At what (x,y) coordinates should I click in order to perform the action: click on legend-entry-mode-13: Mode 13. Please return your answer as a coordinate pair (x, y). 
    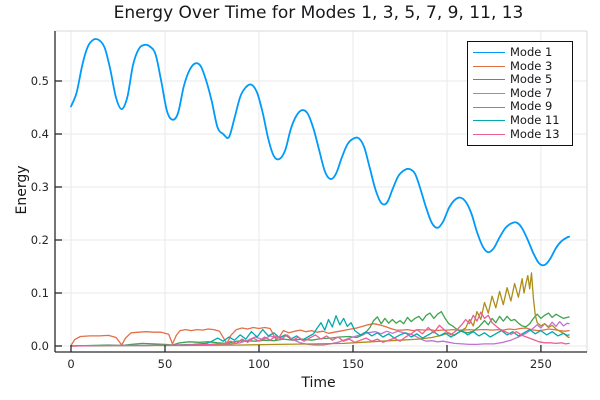
    Looking at the image, I should click on (520, 135).